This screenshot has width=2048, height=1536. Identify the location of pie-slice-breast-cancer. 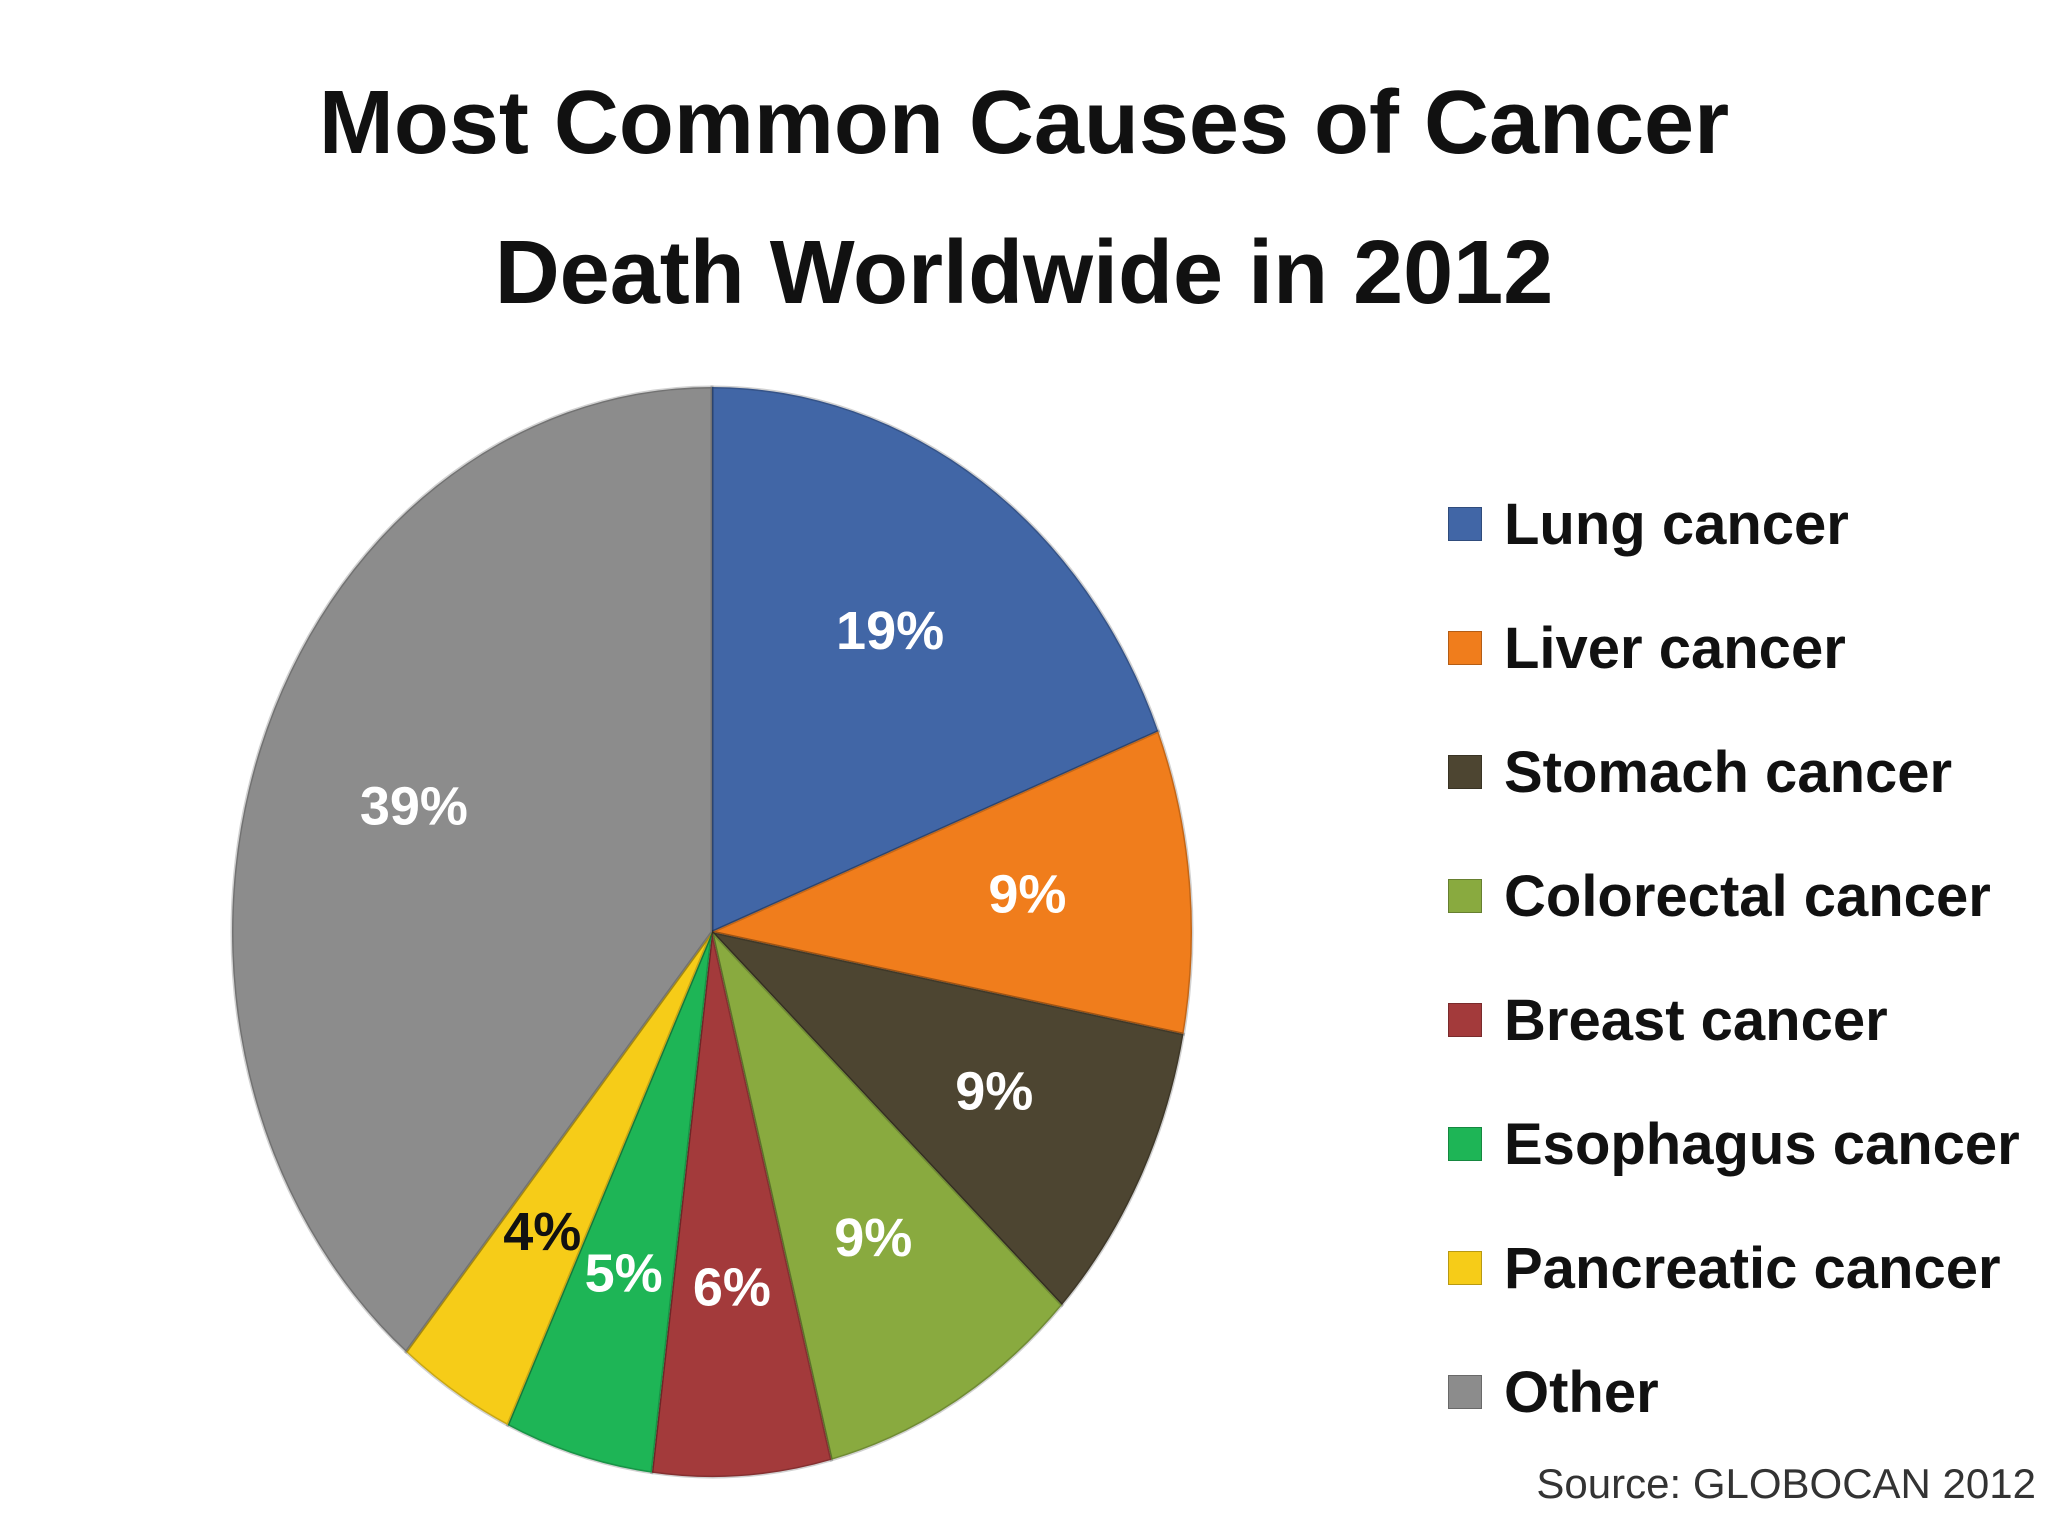
(742, 1205).